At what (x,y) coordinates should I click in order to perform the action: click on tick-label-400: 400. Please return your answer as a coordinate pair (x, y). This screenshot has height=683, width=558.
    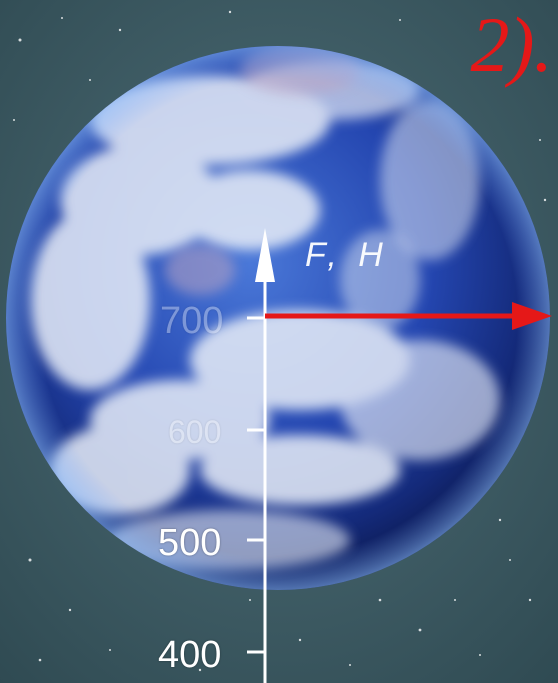
    Looking at the image, I should click on (190, 655).